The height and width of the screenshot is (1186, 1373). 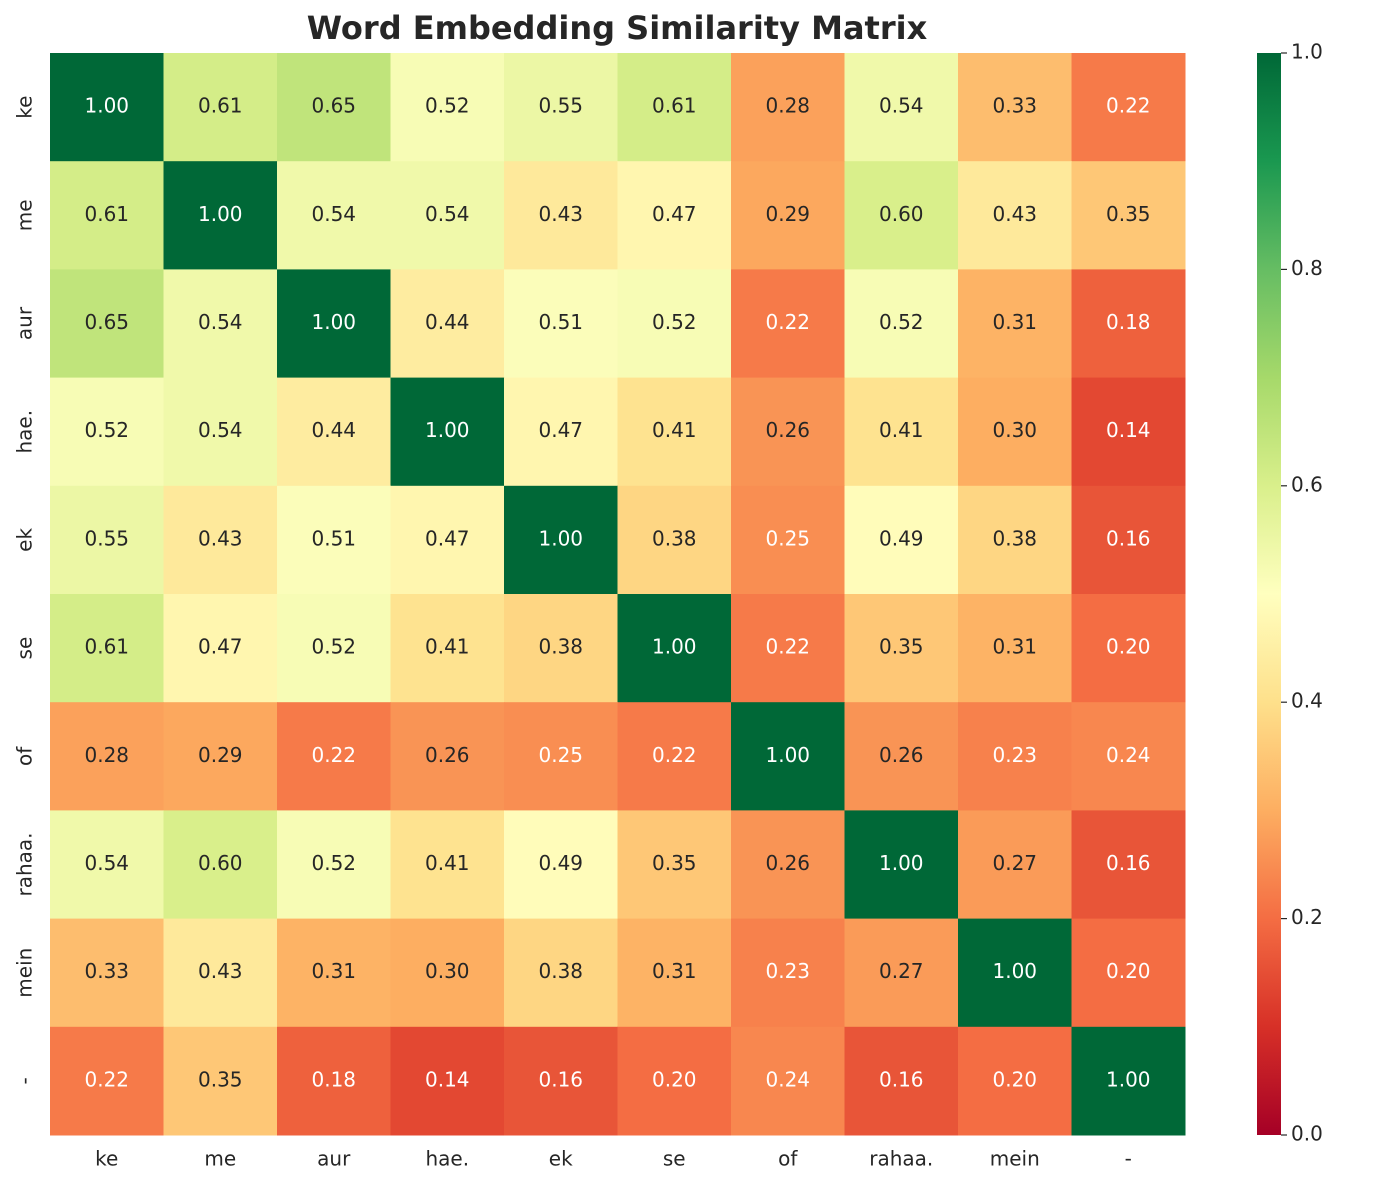 I want to click on cell-label: 0.51, so click(x=560, y=322).